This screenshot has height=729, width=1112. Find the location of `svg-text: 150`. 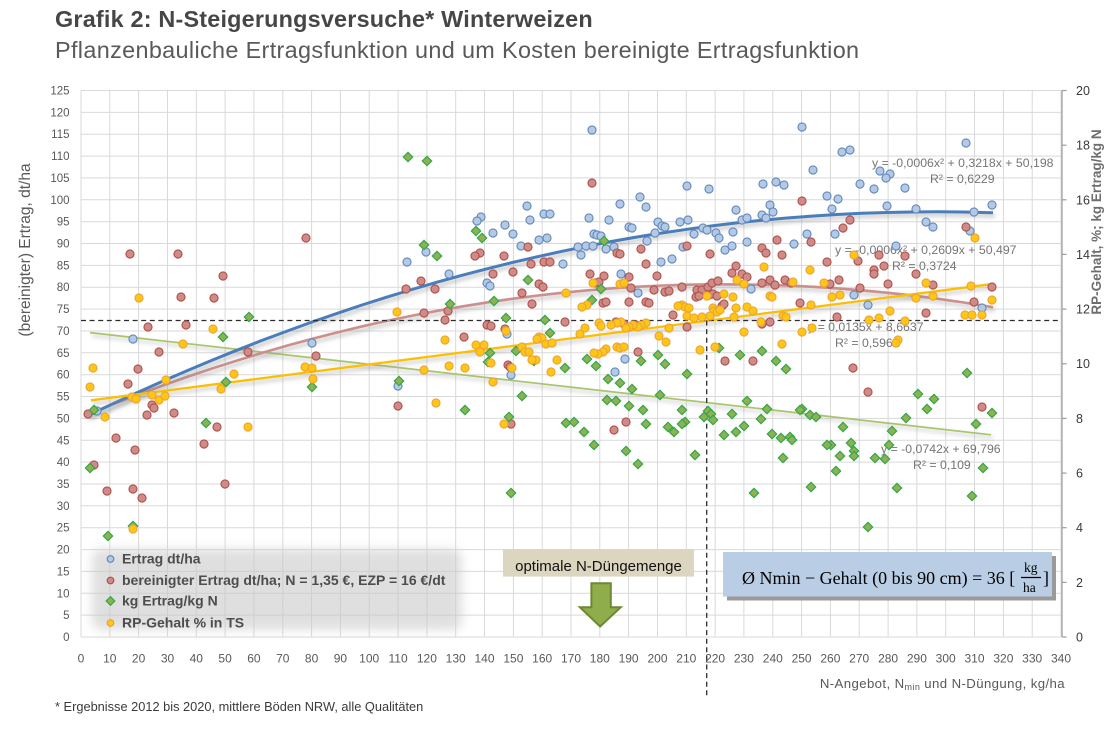

svg-text: 150 is located at coordinates (513, 659).